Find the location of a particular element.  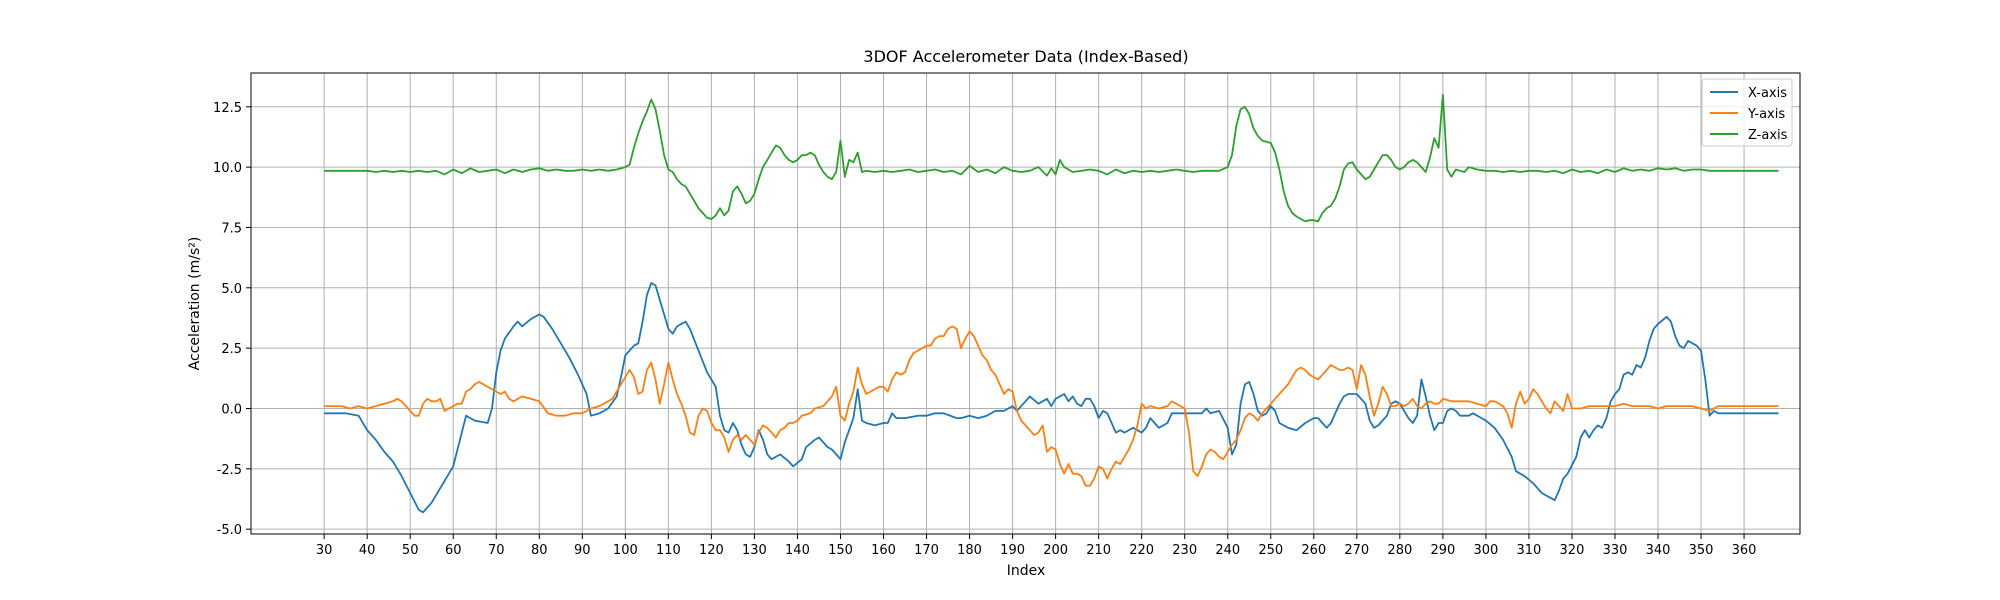

y-axis-label: Acceleration (m/s²) is located at coordinates (195, 304).